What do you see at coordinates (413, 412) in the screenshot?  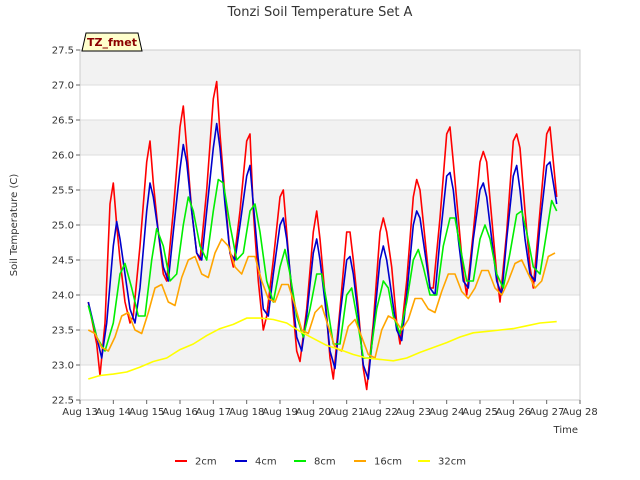 I see `x-tick-label: Aug 23` at bounding box center [413, 412].